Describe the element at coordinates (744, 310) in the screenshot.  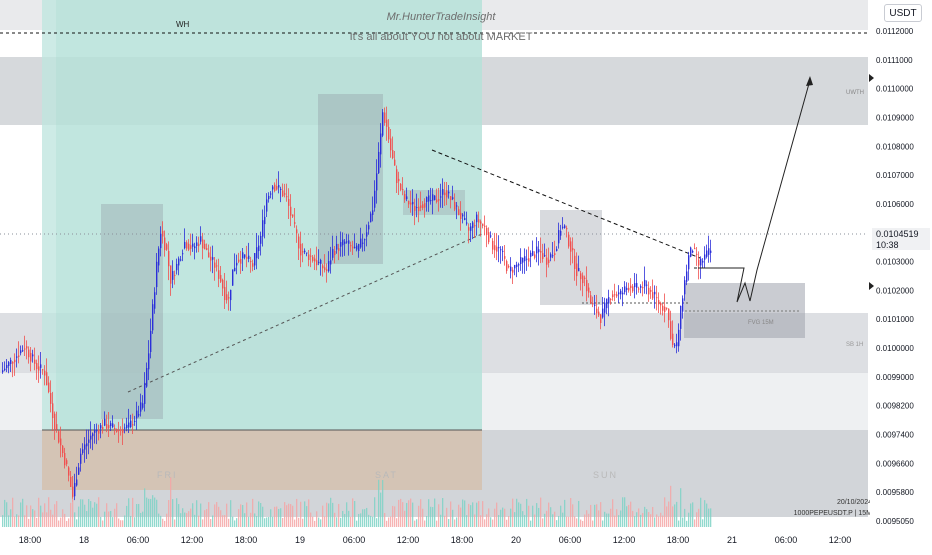
I see `fvg-box` at that location.